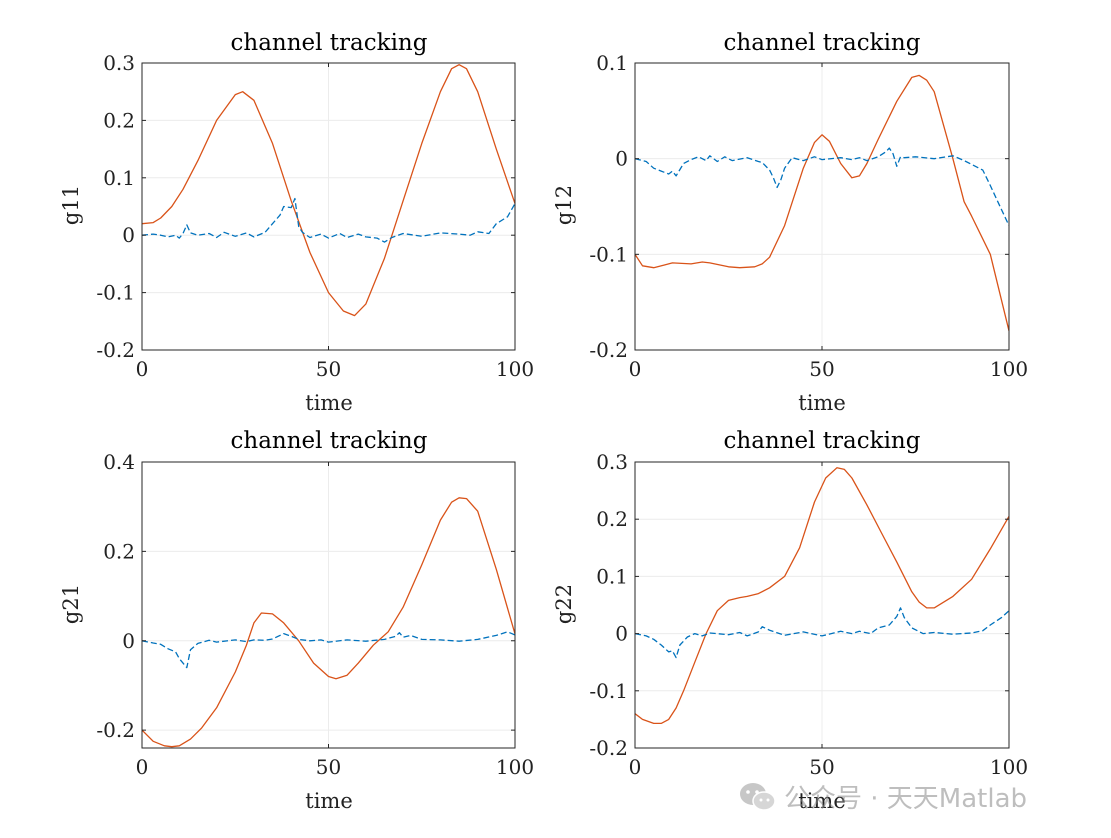  What do you see at coordinates (906, 799) in the screenshot?
I see `watermark-text: 公众号 · 天天Matlab` at bounding box center [906, 799].